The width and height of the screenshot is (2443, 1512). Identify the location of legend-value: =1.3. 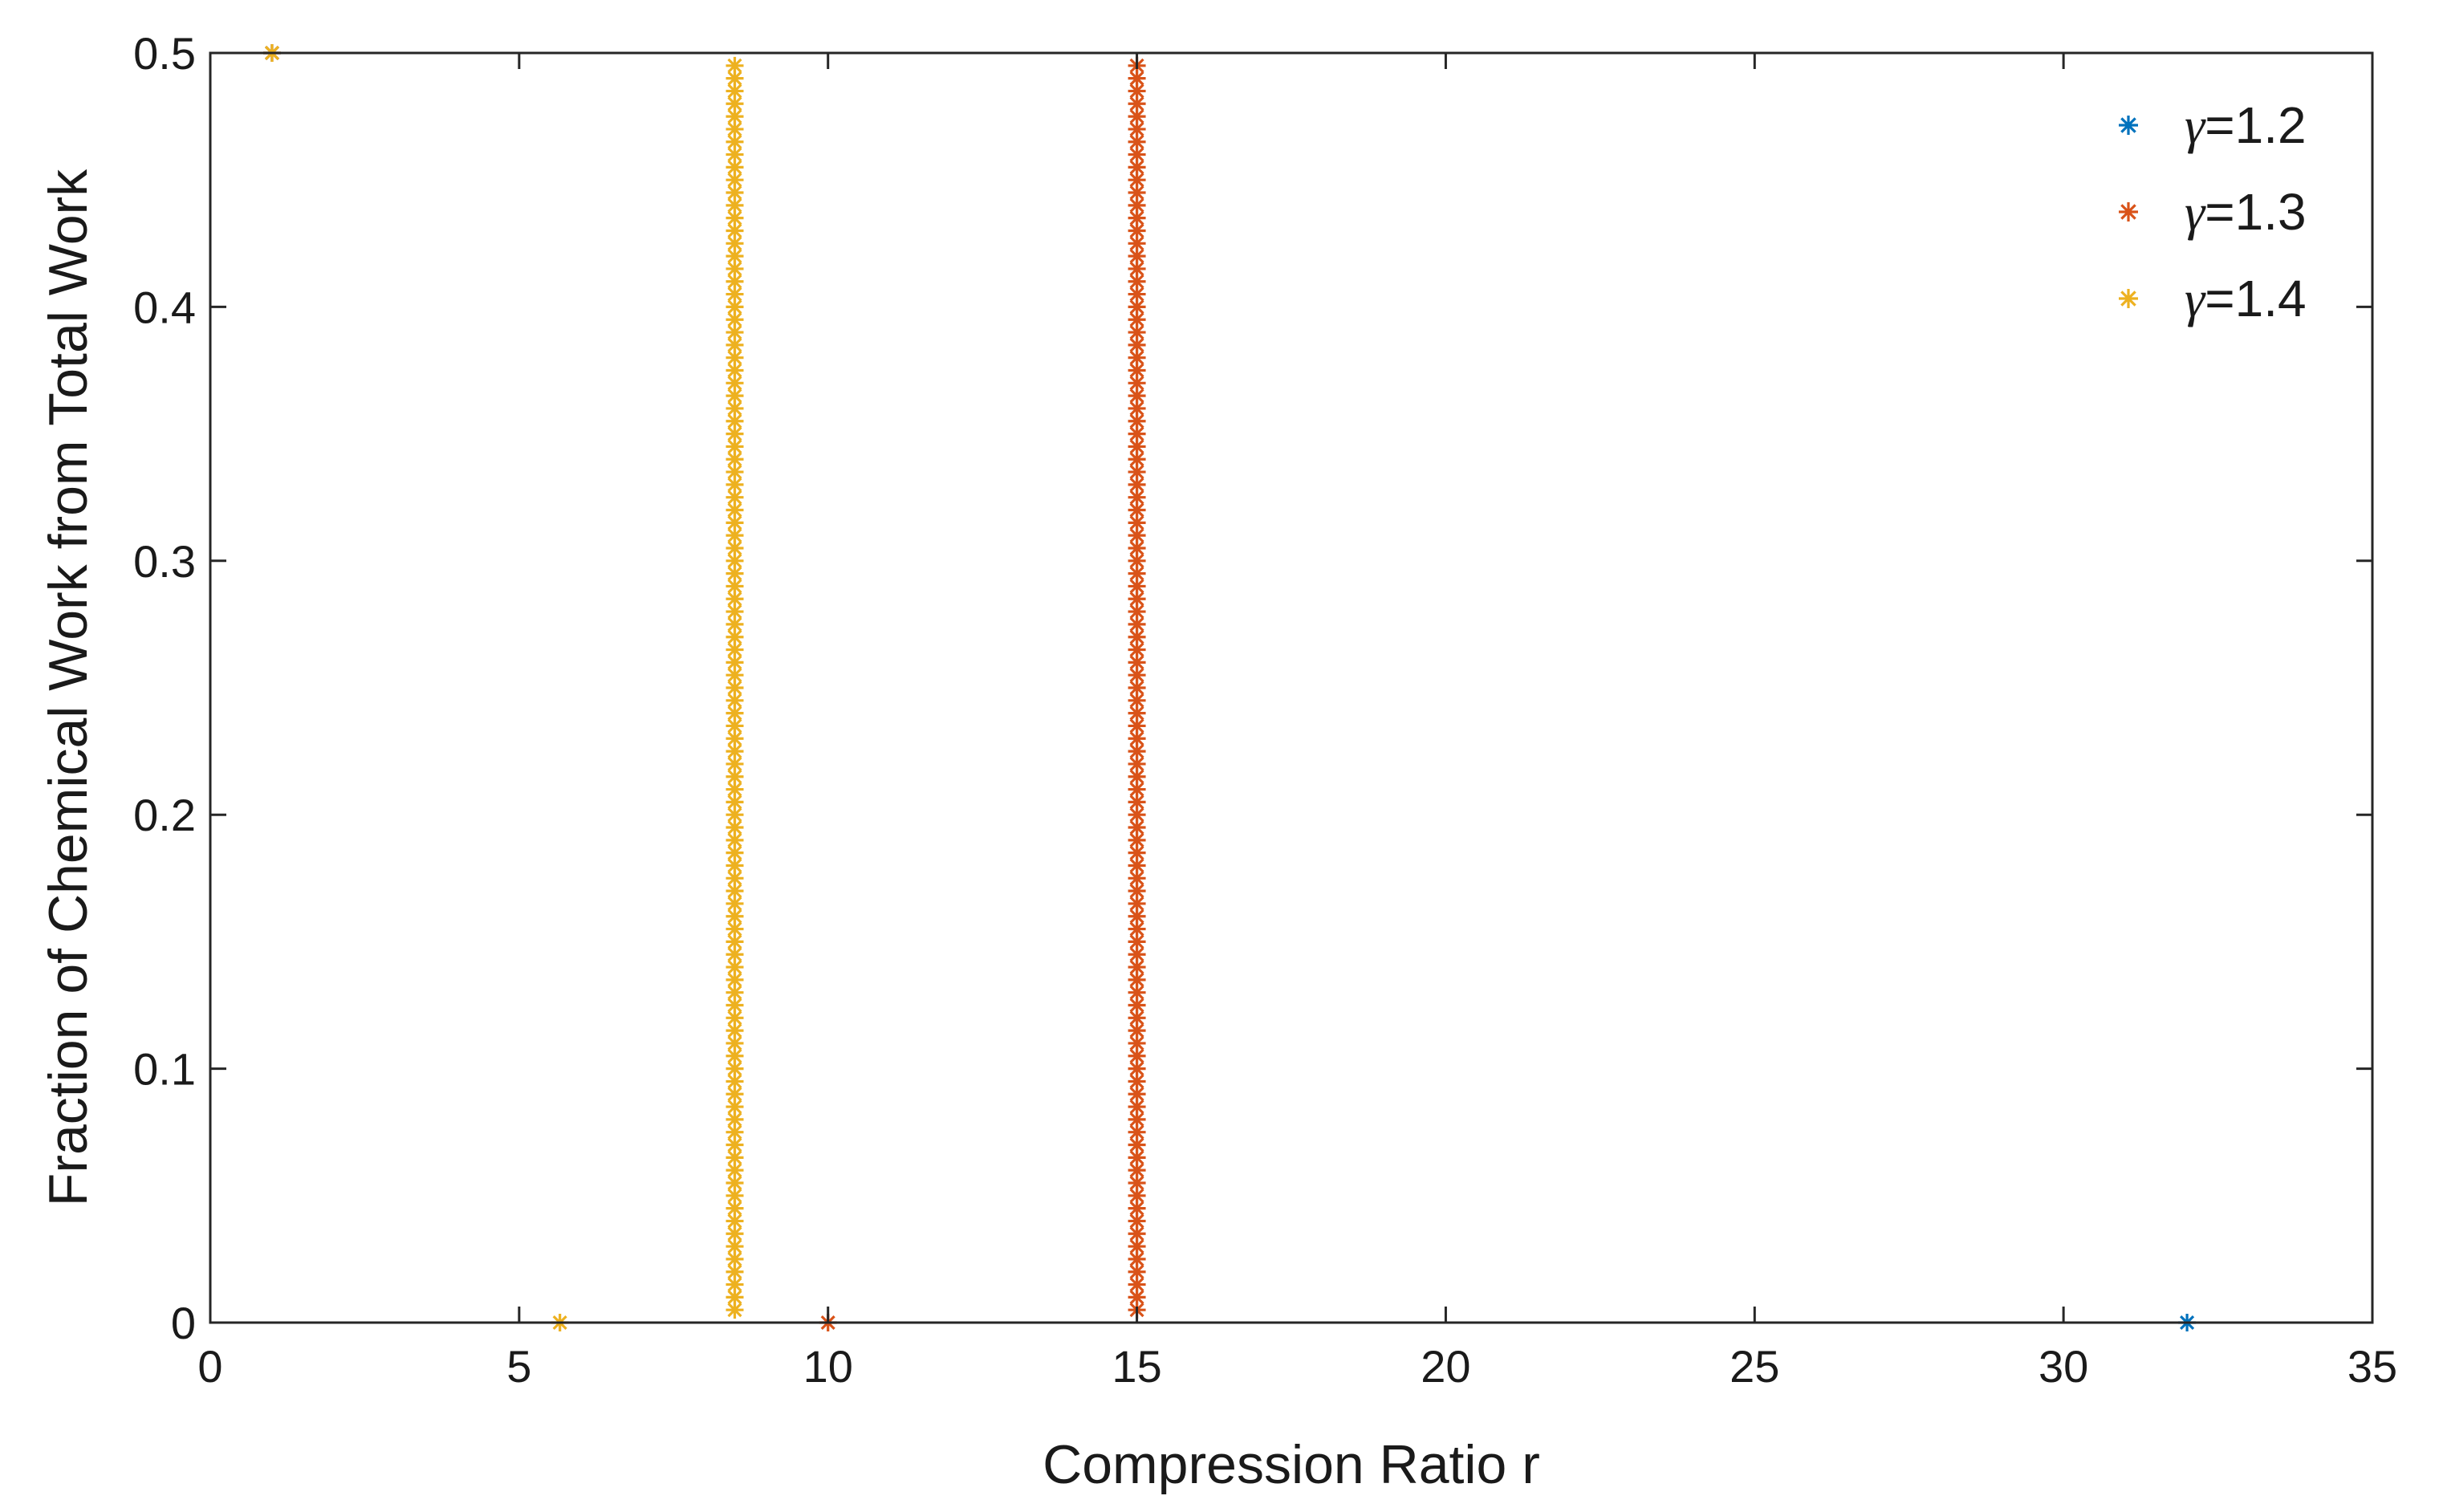
(2255, 212).